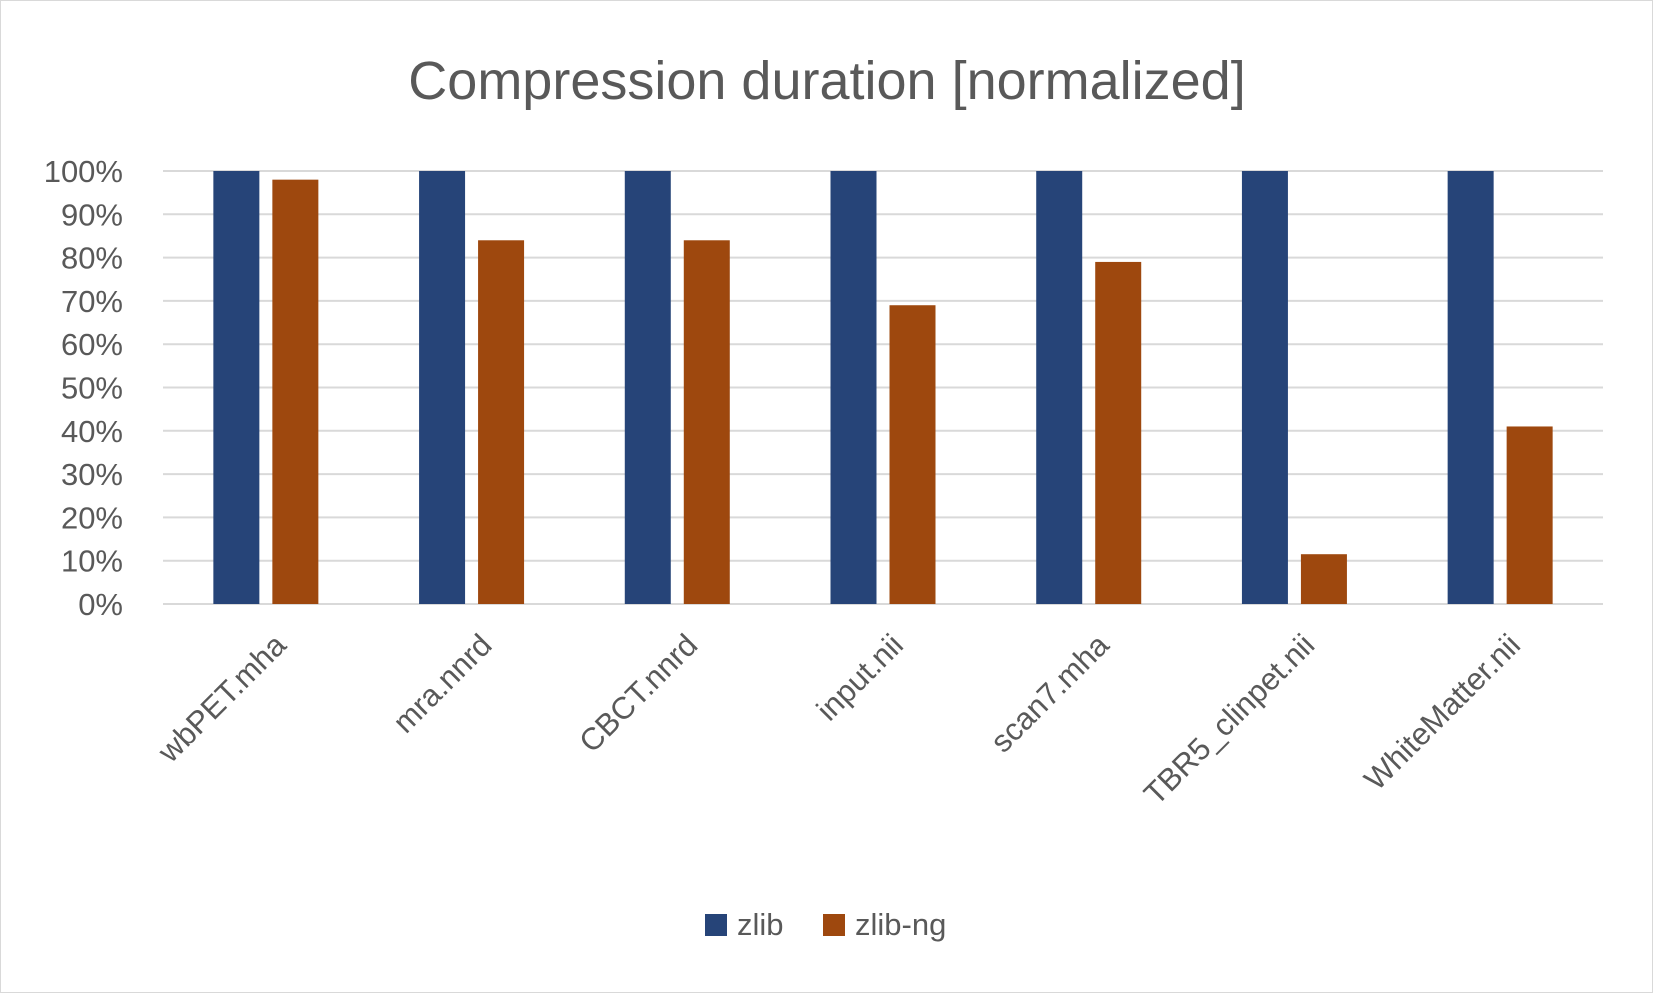 This screenshot has height=994, width=1653. Describe the element at coordinates (1059, 387) in the screenshot. I see `bar-zlib-scan7.mha` at that location.